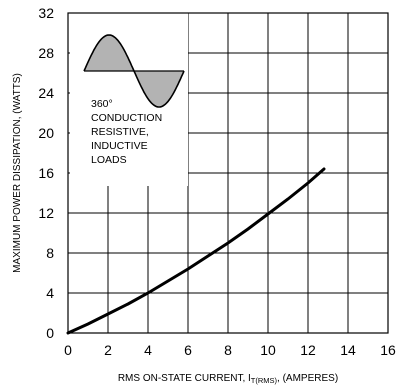  What do you see at coordinates (46, 213) in the screenshot?
I see `y-tick-label: 12` at bounding box center [46, 213].